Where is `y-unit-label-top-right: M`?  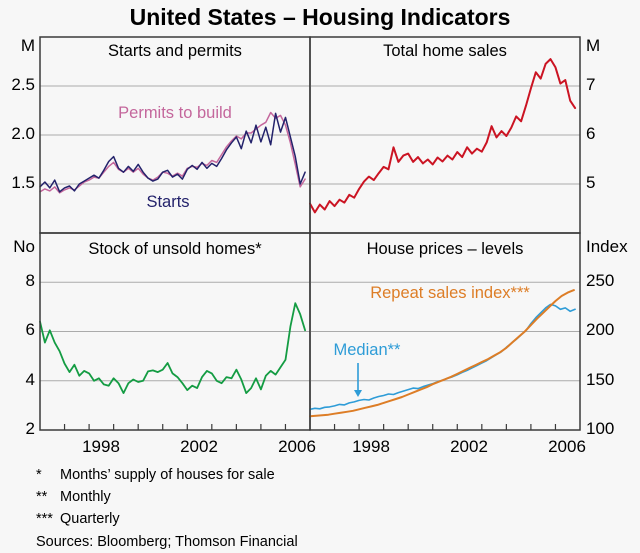 y-unit-label-top-right: M is located at coordinates (593, 45).